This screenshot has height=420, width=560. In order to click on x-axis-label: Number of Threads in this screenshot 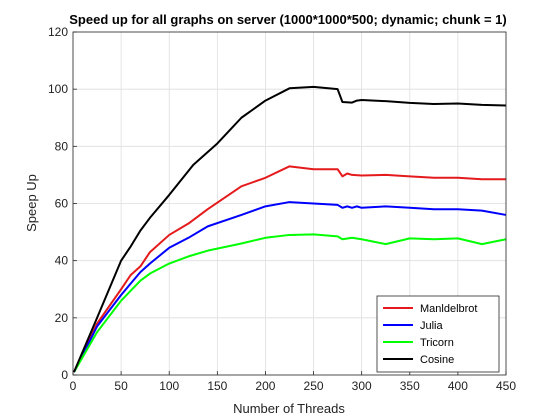, I will do `click(289, 408)`.